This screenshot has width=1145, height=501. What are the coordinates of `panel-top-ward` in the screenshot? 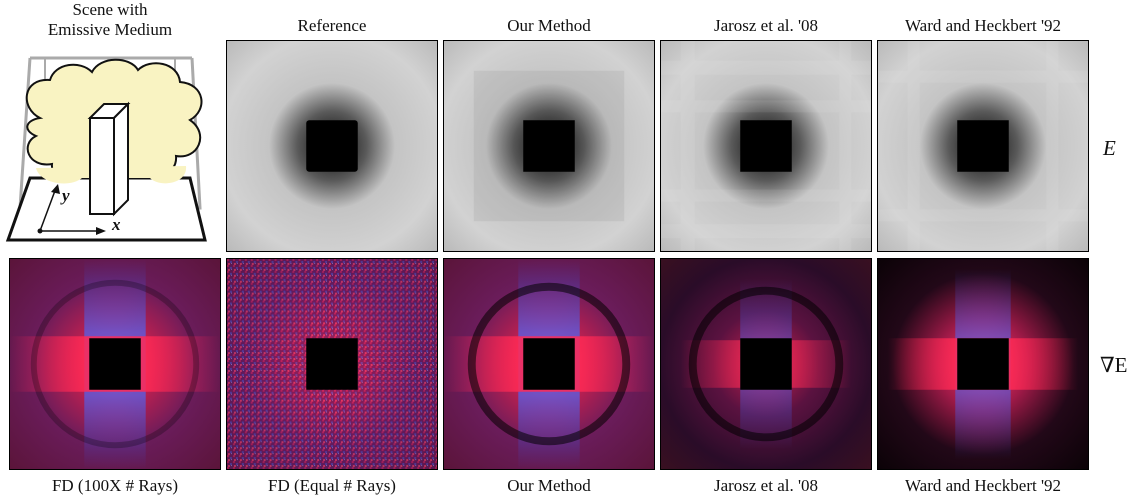 It's located at (983, 146).